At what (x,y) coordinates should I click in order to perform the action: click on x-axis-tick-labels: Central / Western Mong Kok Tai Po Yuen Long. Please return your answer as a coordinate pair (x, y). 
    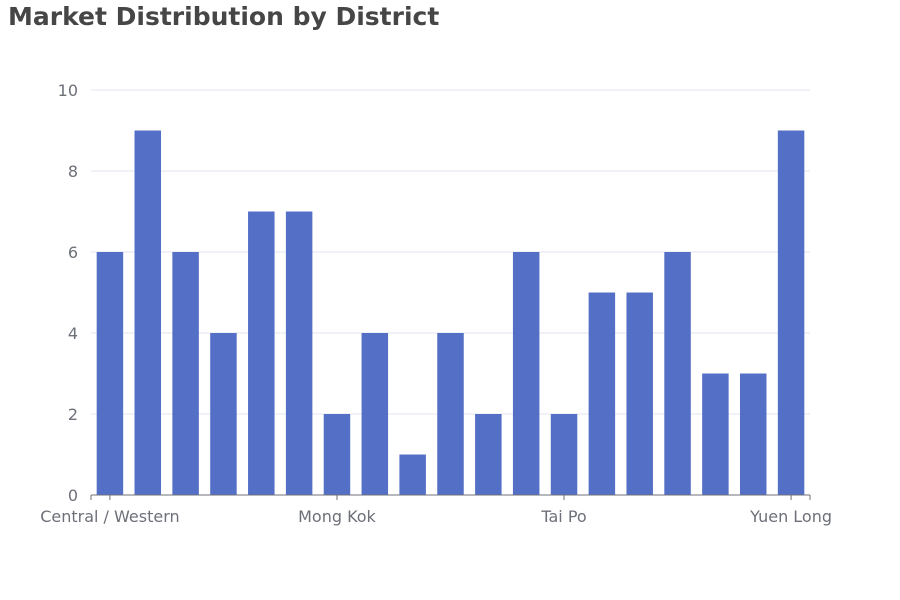
    Looking at the image, I should click on (436, 516).